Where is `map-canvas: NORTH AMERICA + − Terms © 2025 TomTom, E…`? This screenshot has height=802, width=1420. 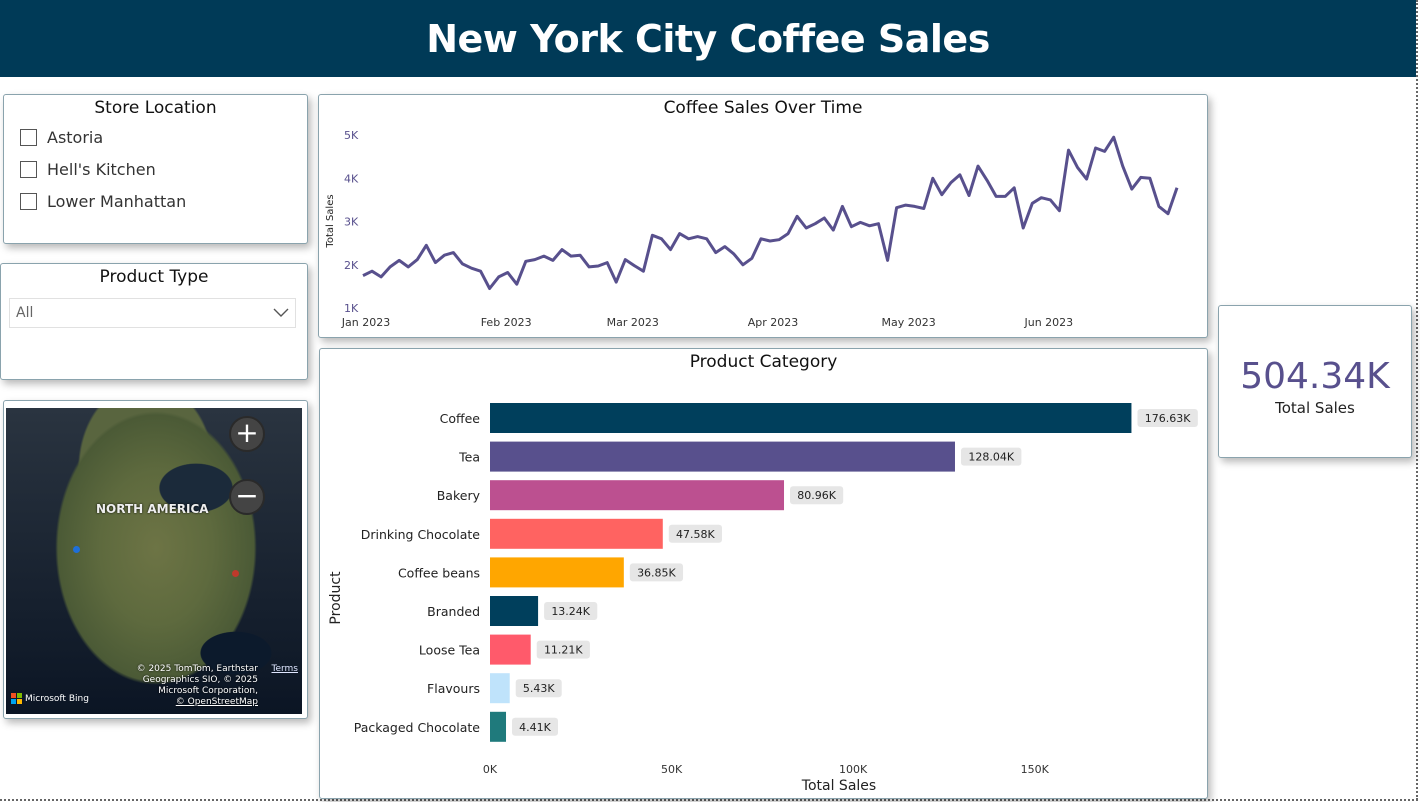
map-canvas: NORTH AMERICA + − Terms © 2025 TomTom, E… is located at coordinates (154, 561).